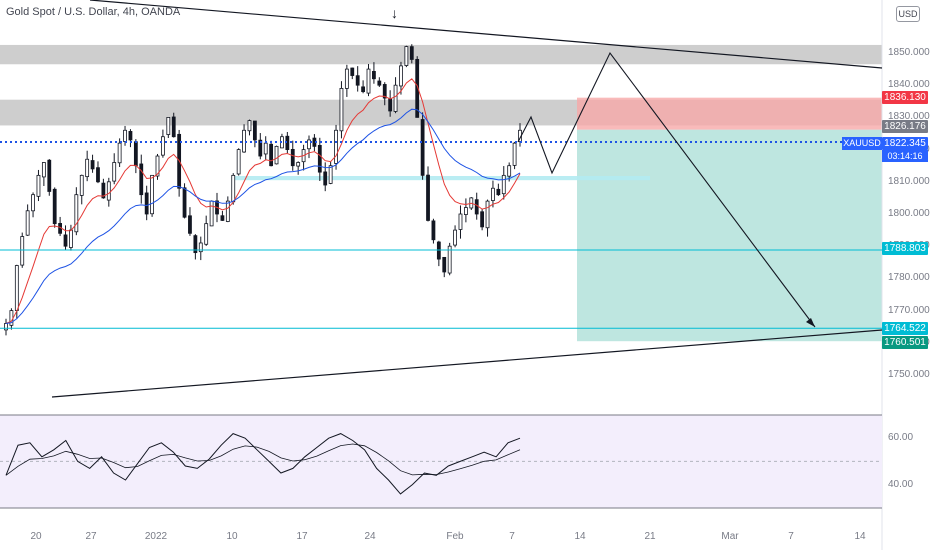  What do you see at coordinates (901, 438) in the screenshot?
I see `rsi-tick-label: 60.00` at bounding box center [901, 438].